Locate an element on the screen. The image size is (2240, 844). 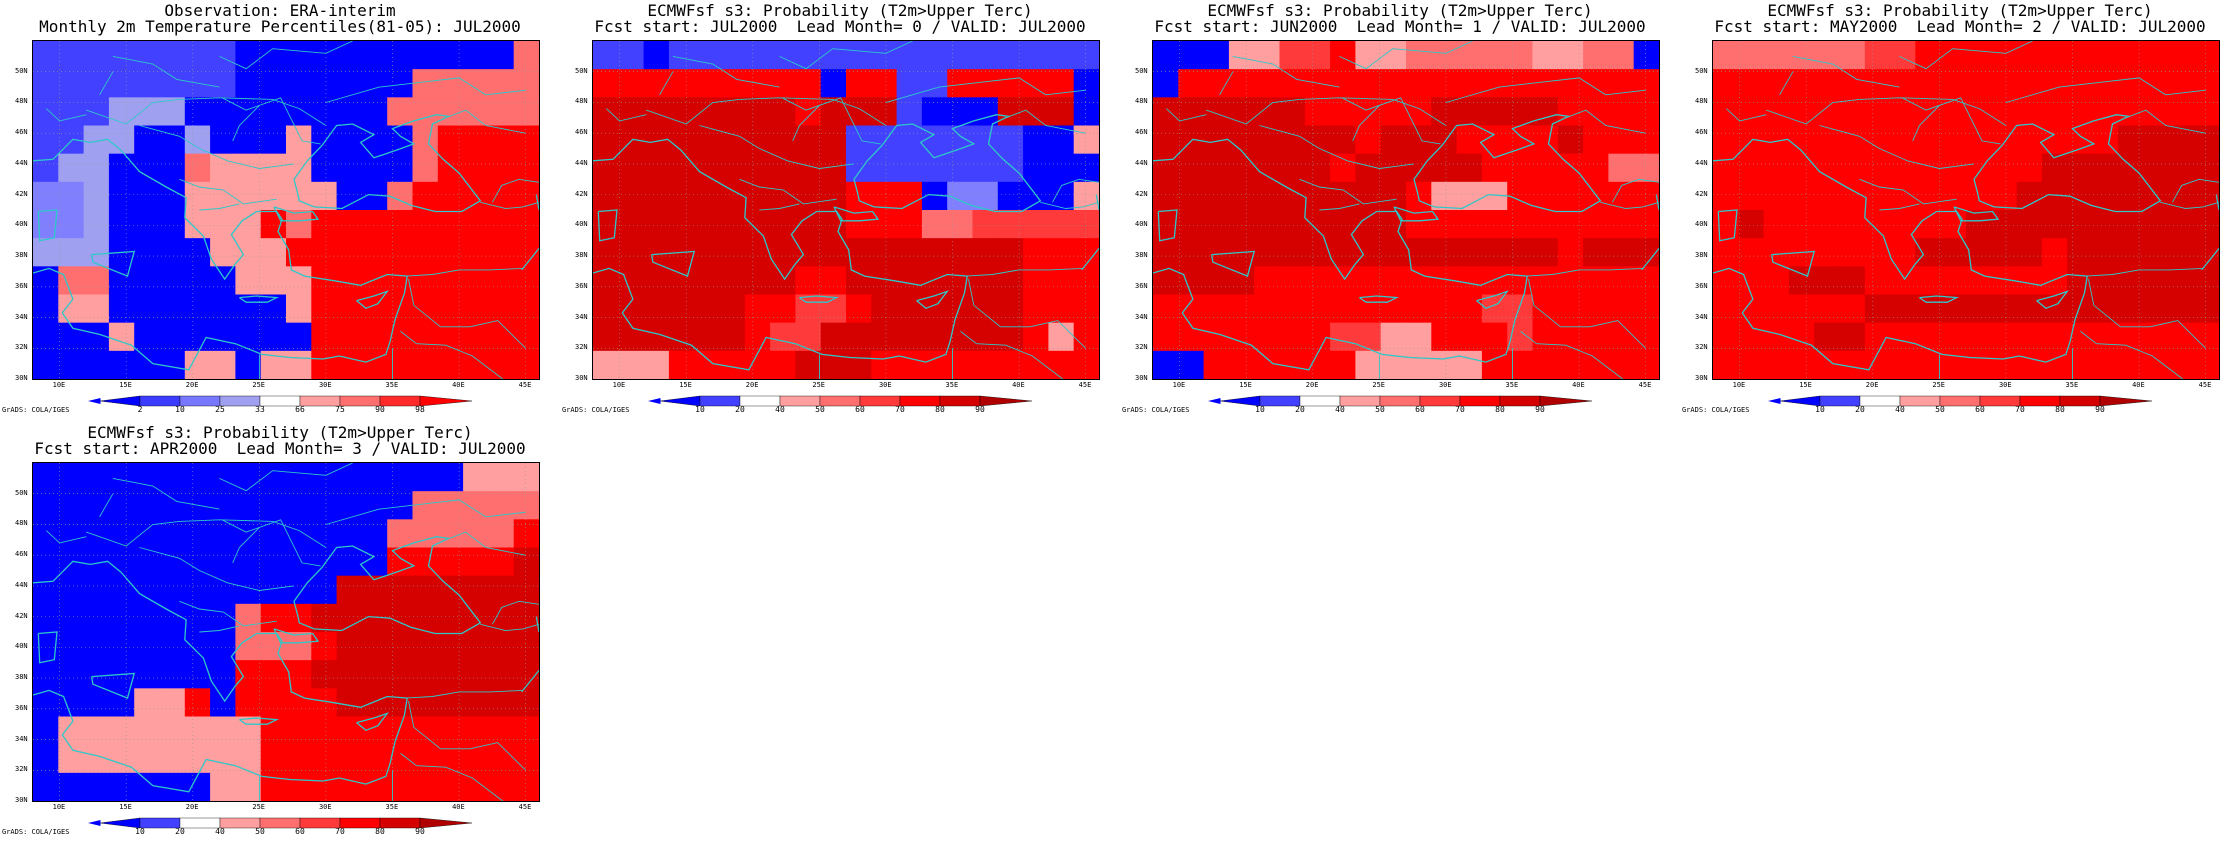
lat-tick-label: 38N is located at coordinates (21, 255).